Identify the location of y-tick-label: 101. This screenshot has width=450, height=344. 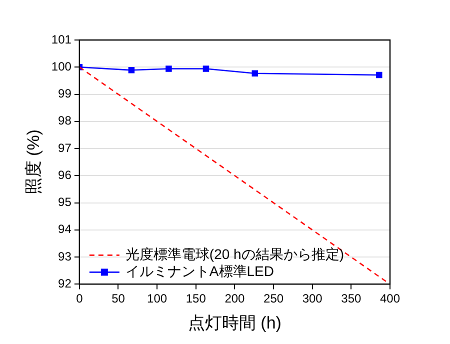
(61, 39).